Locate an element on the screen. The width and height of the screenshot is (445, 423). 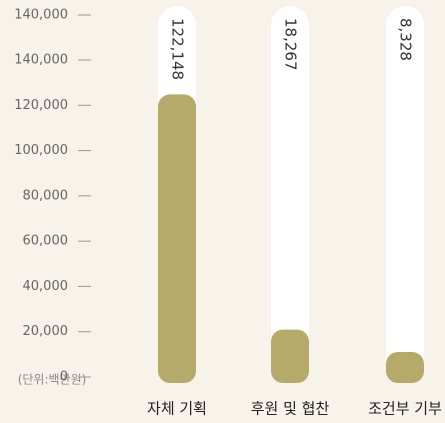
y-tick-label: 0 is located at coordinates (64, 377).